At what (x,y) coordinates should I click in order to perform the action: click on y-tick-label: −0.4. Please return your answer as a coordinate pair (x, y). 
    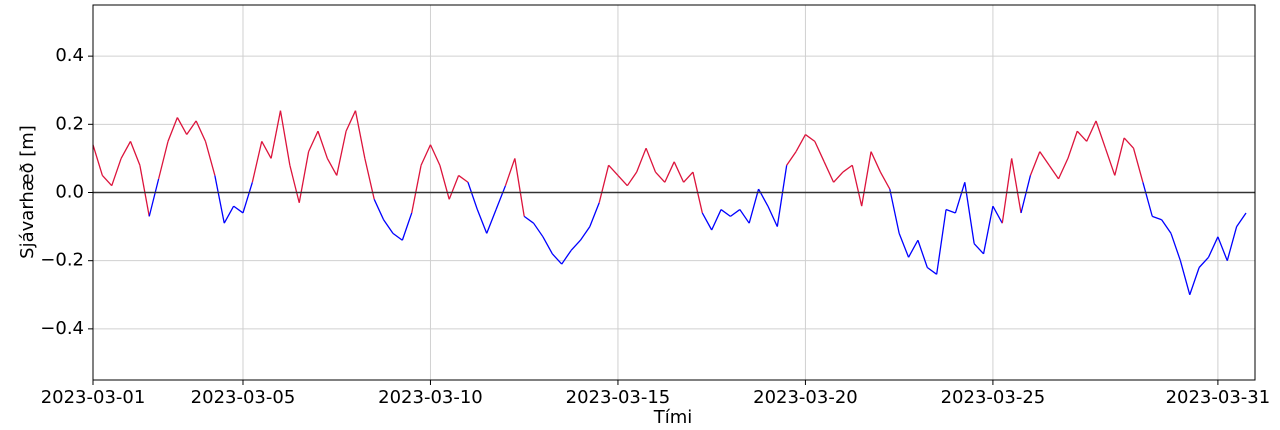
    Looking at the image, I should click on (62, 328).